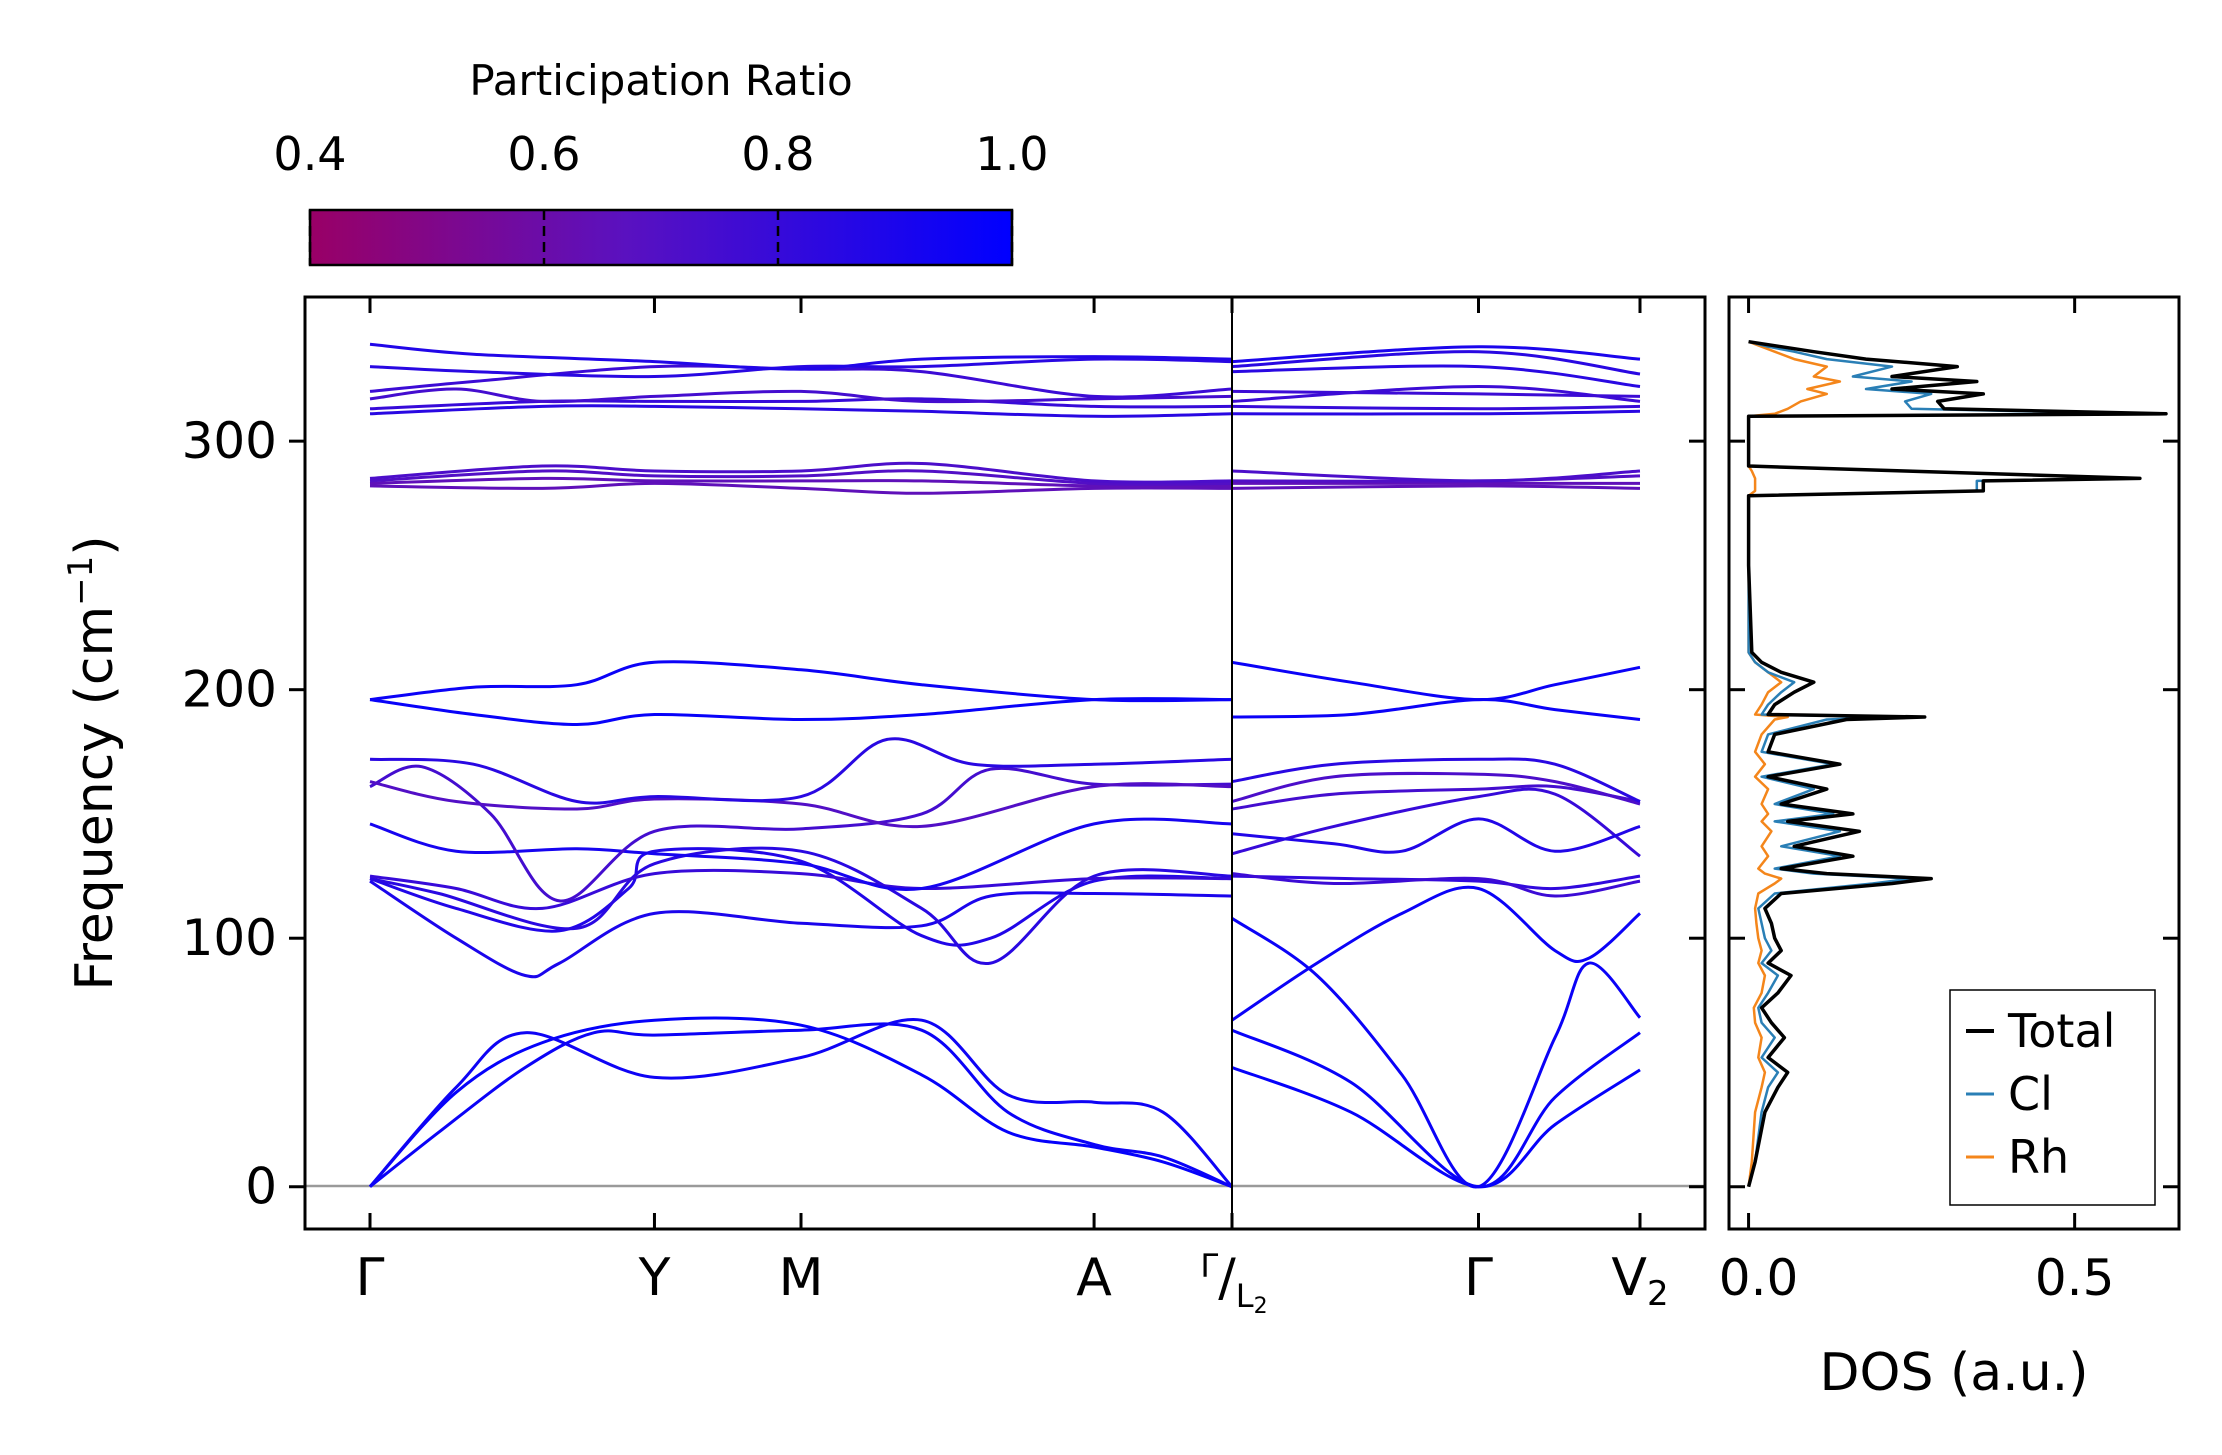 This screenshot has width=2222, height=1455. What do you see at coordinates (229, 690) in the screenshot?
I see `y-tick-label: 200` at bounding box center [229, 690].